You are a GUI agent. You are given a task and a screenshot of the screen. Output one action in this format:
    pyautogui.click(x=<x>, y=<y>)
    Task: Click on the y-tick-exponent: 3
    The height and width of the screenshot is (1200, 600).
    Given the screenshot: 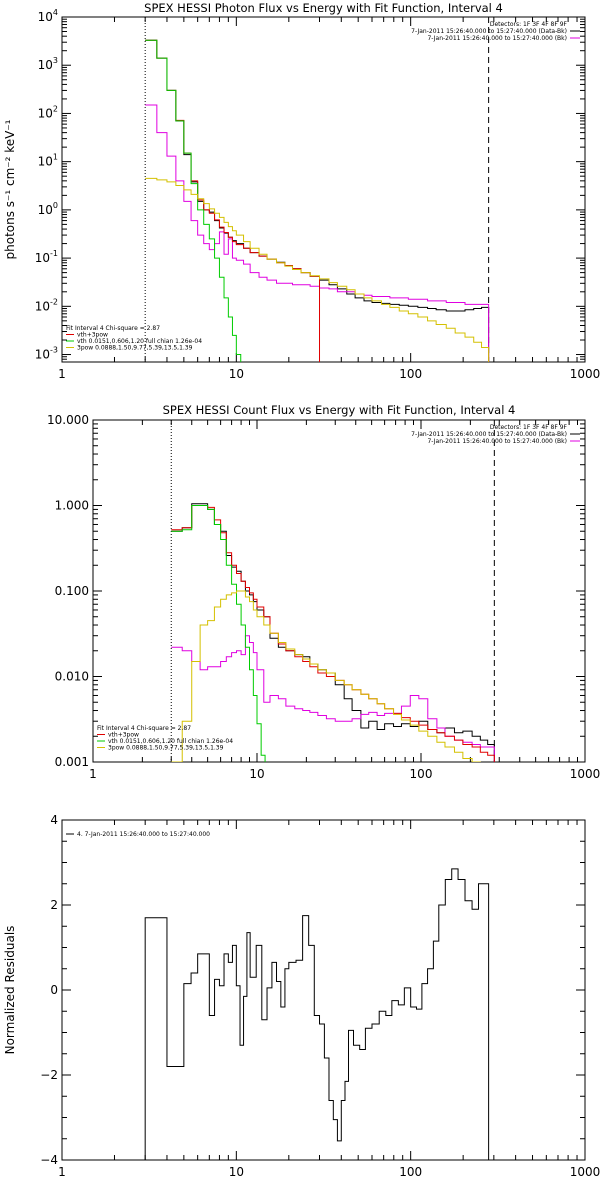 What is the action you would take?
    pyautogui.click(x=55, y=60)
    